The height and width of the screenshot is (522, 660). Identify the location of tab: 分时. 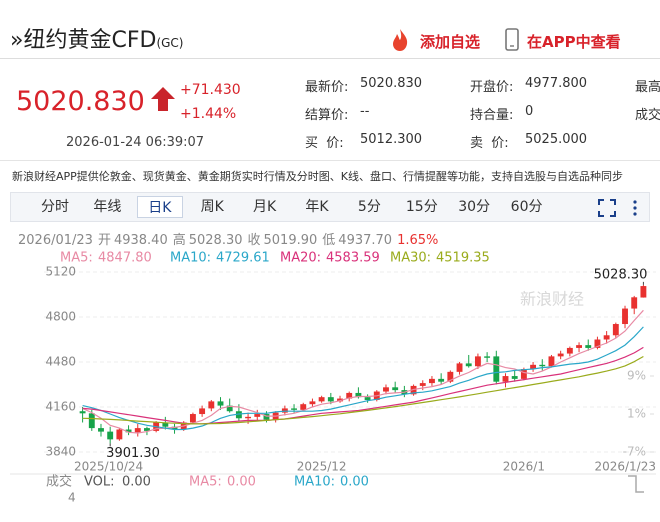
(55, 207).